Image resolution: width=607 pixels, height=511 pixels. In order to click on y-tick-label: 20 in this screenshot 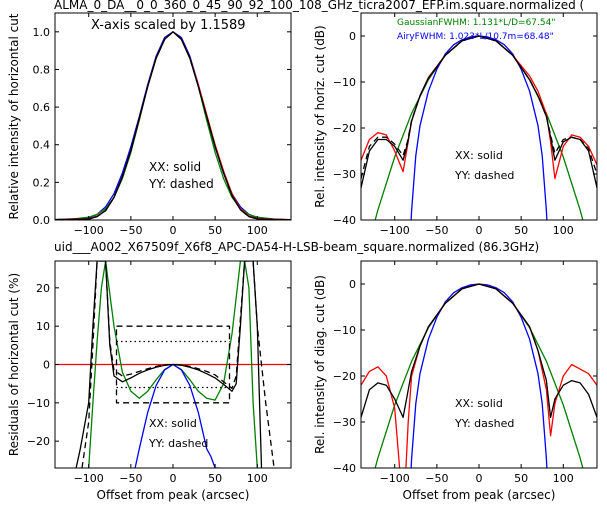, I will do `click(43, 288)`.